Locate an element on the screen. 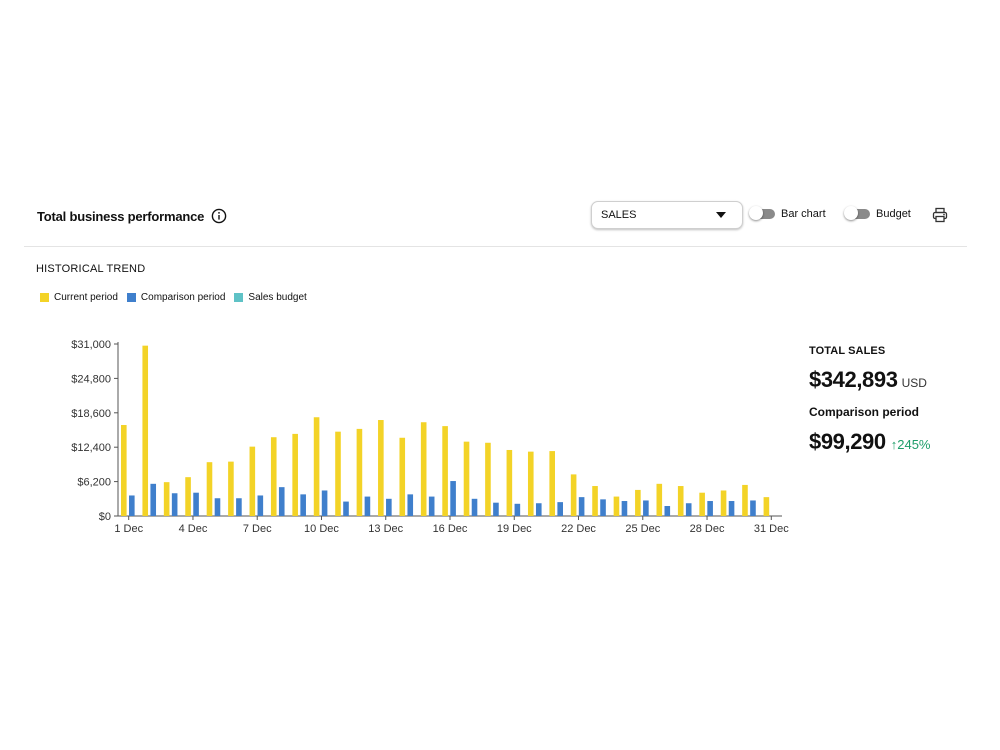 This screenshot has width=1000, height=750. x-tick-label: 31 Dec is located at coordinates (771, 529).